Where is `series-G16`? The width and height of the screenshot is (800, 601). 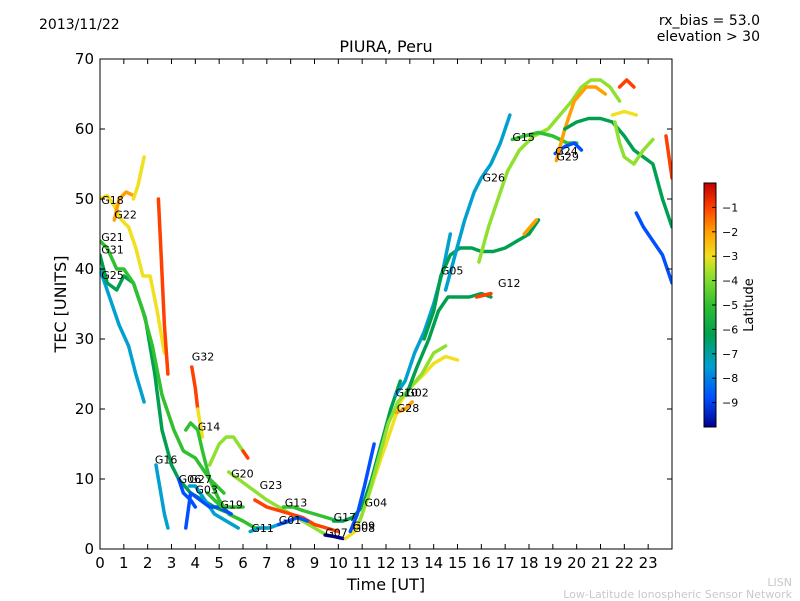
series-G16 is located at coordinates (162, 496).